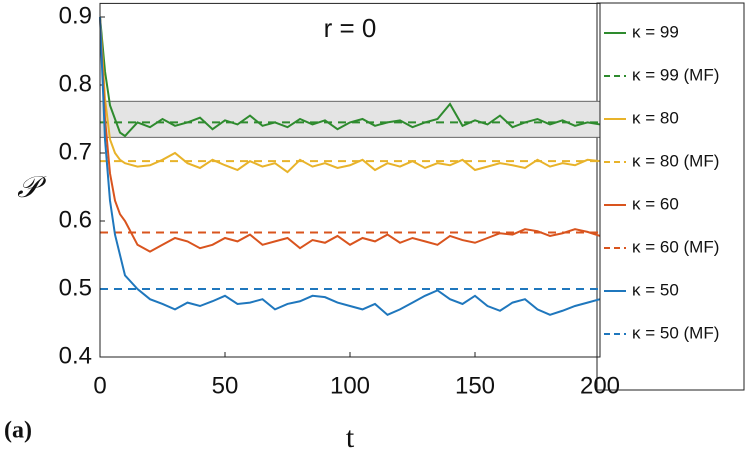  I want to click on legend-label: κ = 50, so click(655, 289).